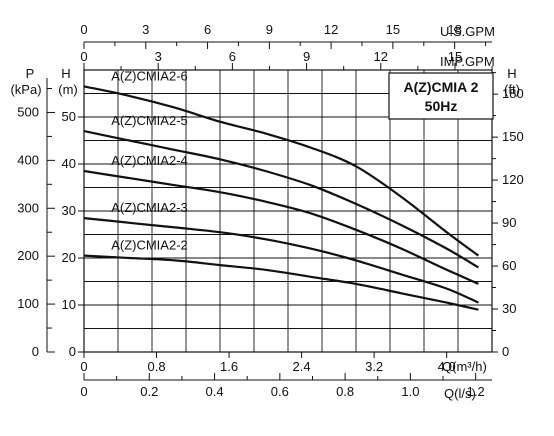 This screenshot has width=554, height=436. Describe the element at coordinates (467, 31) in the screenshot. I see `usgpm-axis-label: U.S.GPM` at that location.